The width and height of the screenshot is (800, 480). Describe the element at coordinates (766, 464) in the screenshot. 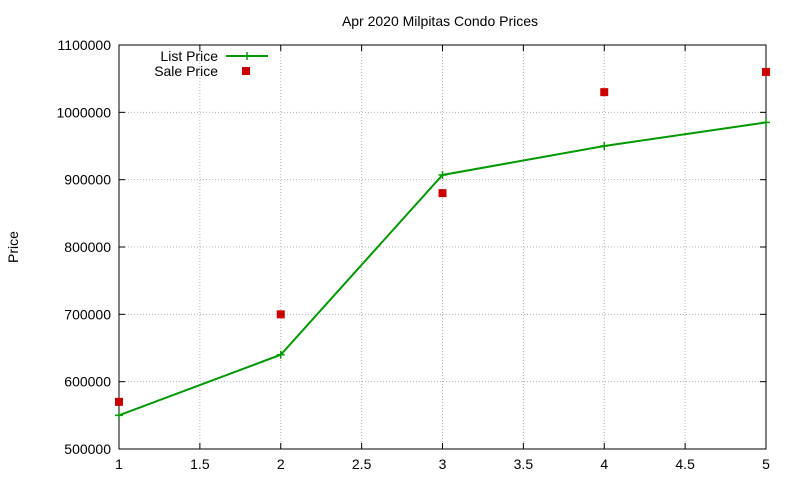

I see `x-tick-label: 5` at that location.